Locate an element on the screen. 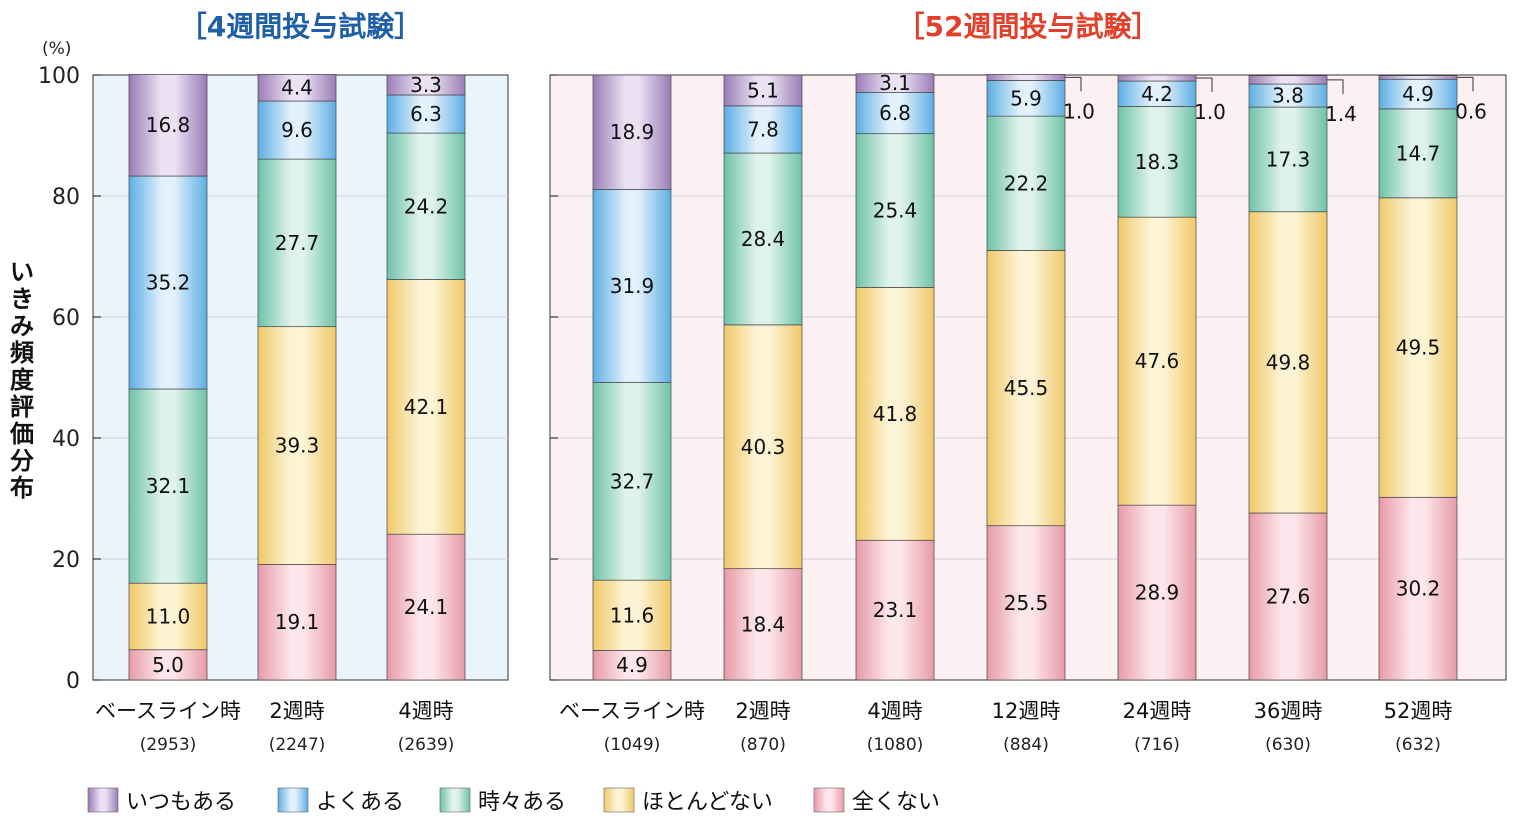 This screenshot has width=1518, height=826. y-axis-title-char: 頻 is located at coordinates (22, 353).